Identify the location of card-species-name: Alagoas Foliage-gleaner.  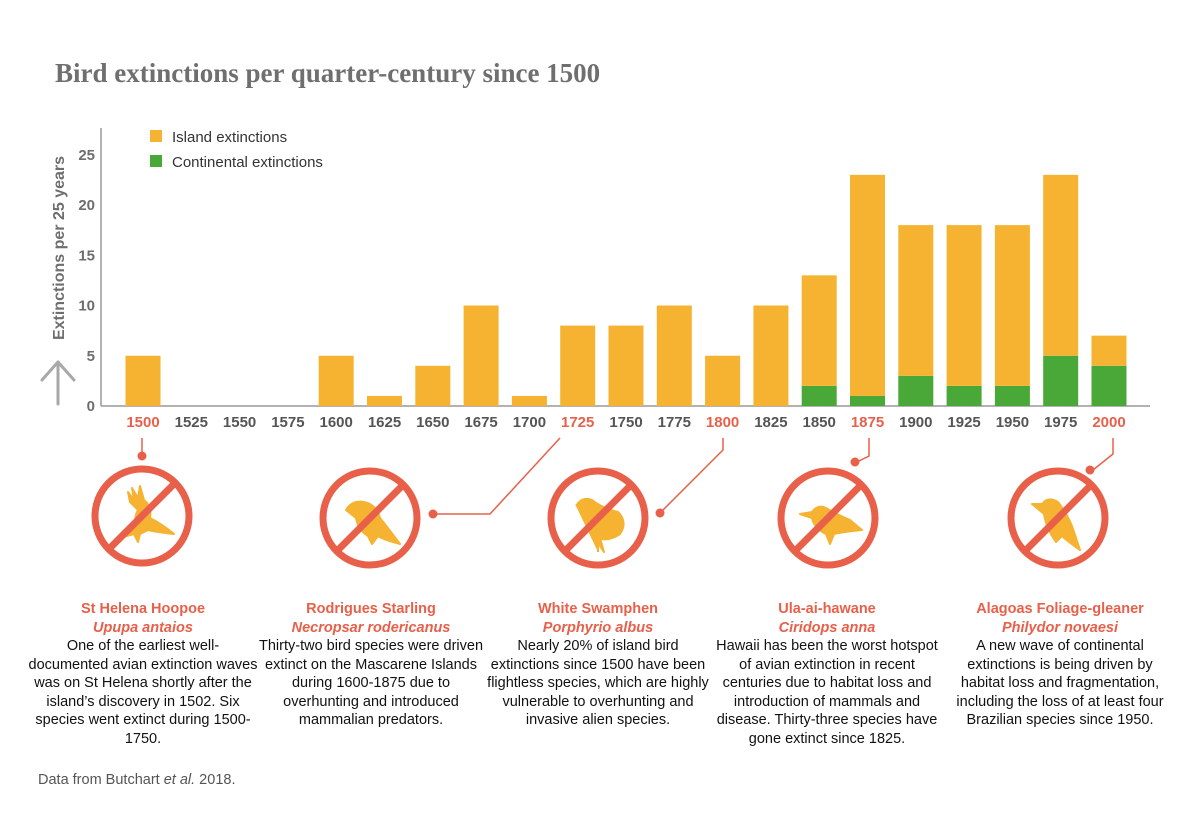
(1060, 609).